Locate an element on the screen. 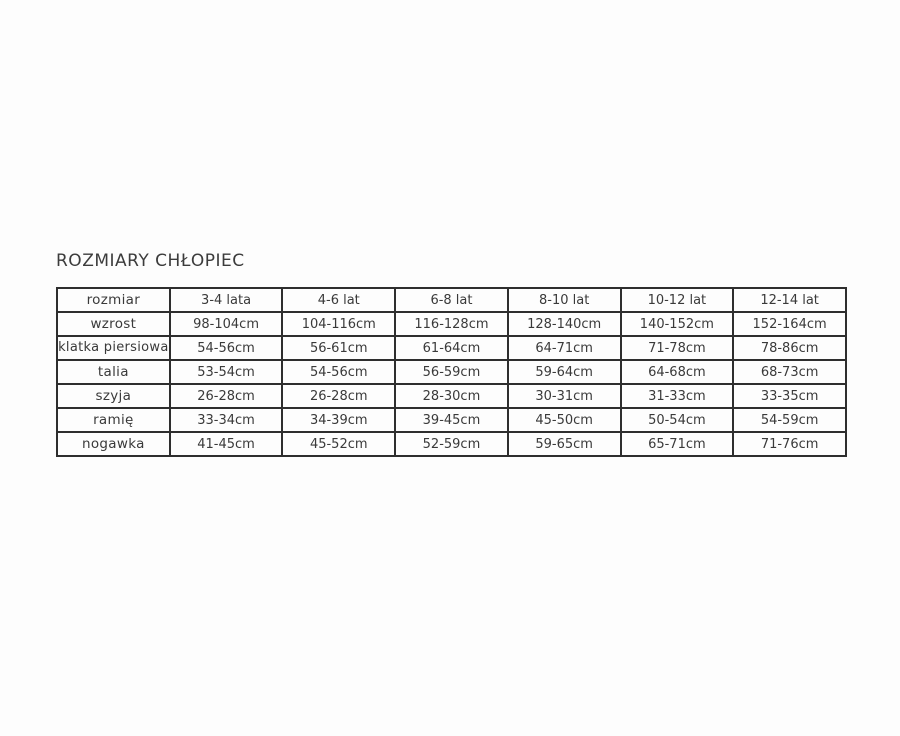  table-cell: 65-71cm is located at coordinates (677, 444).